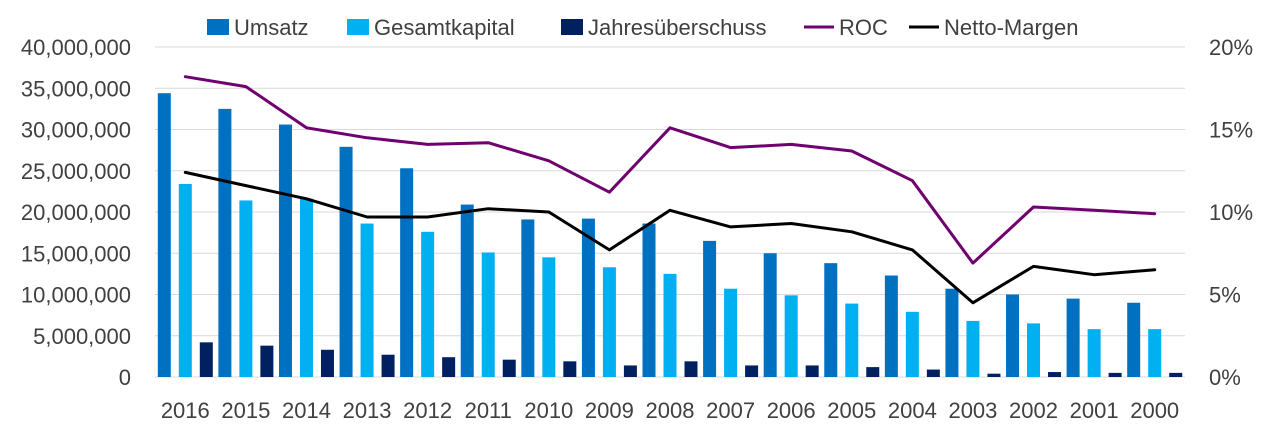  Describe the element at coordinates (444, 27) in the screenshot. I see `legend-label: Gesamtkapital` at that location.